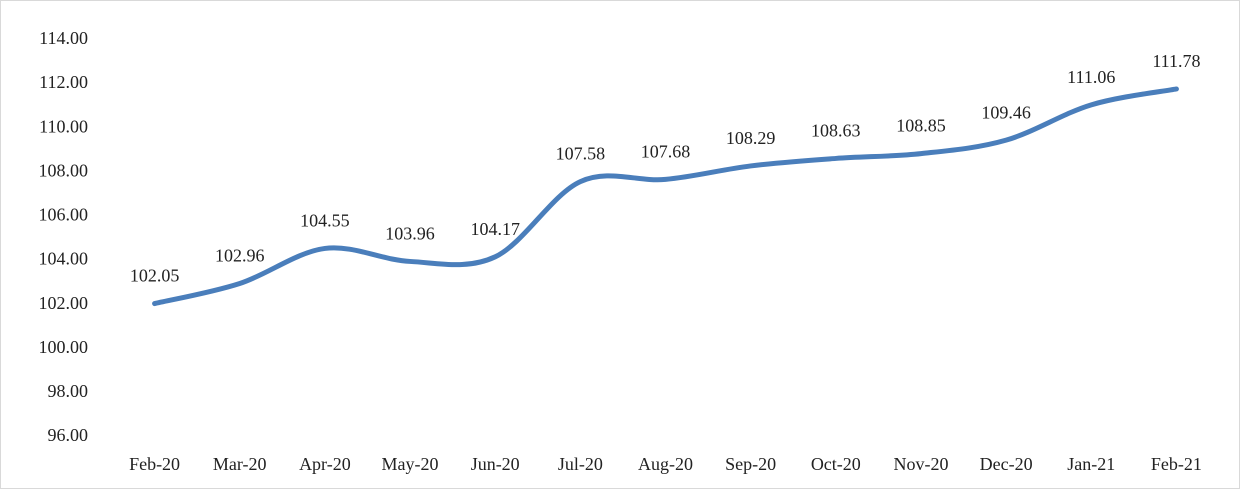  Describe the element at coordinates (665, 464) in the screenshot. I see `x-tick-label: Aug-20` at that location.